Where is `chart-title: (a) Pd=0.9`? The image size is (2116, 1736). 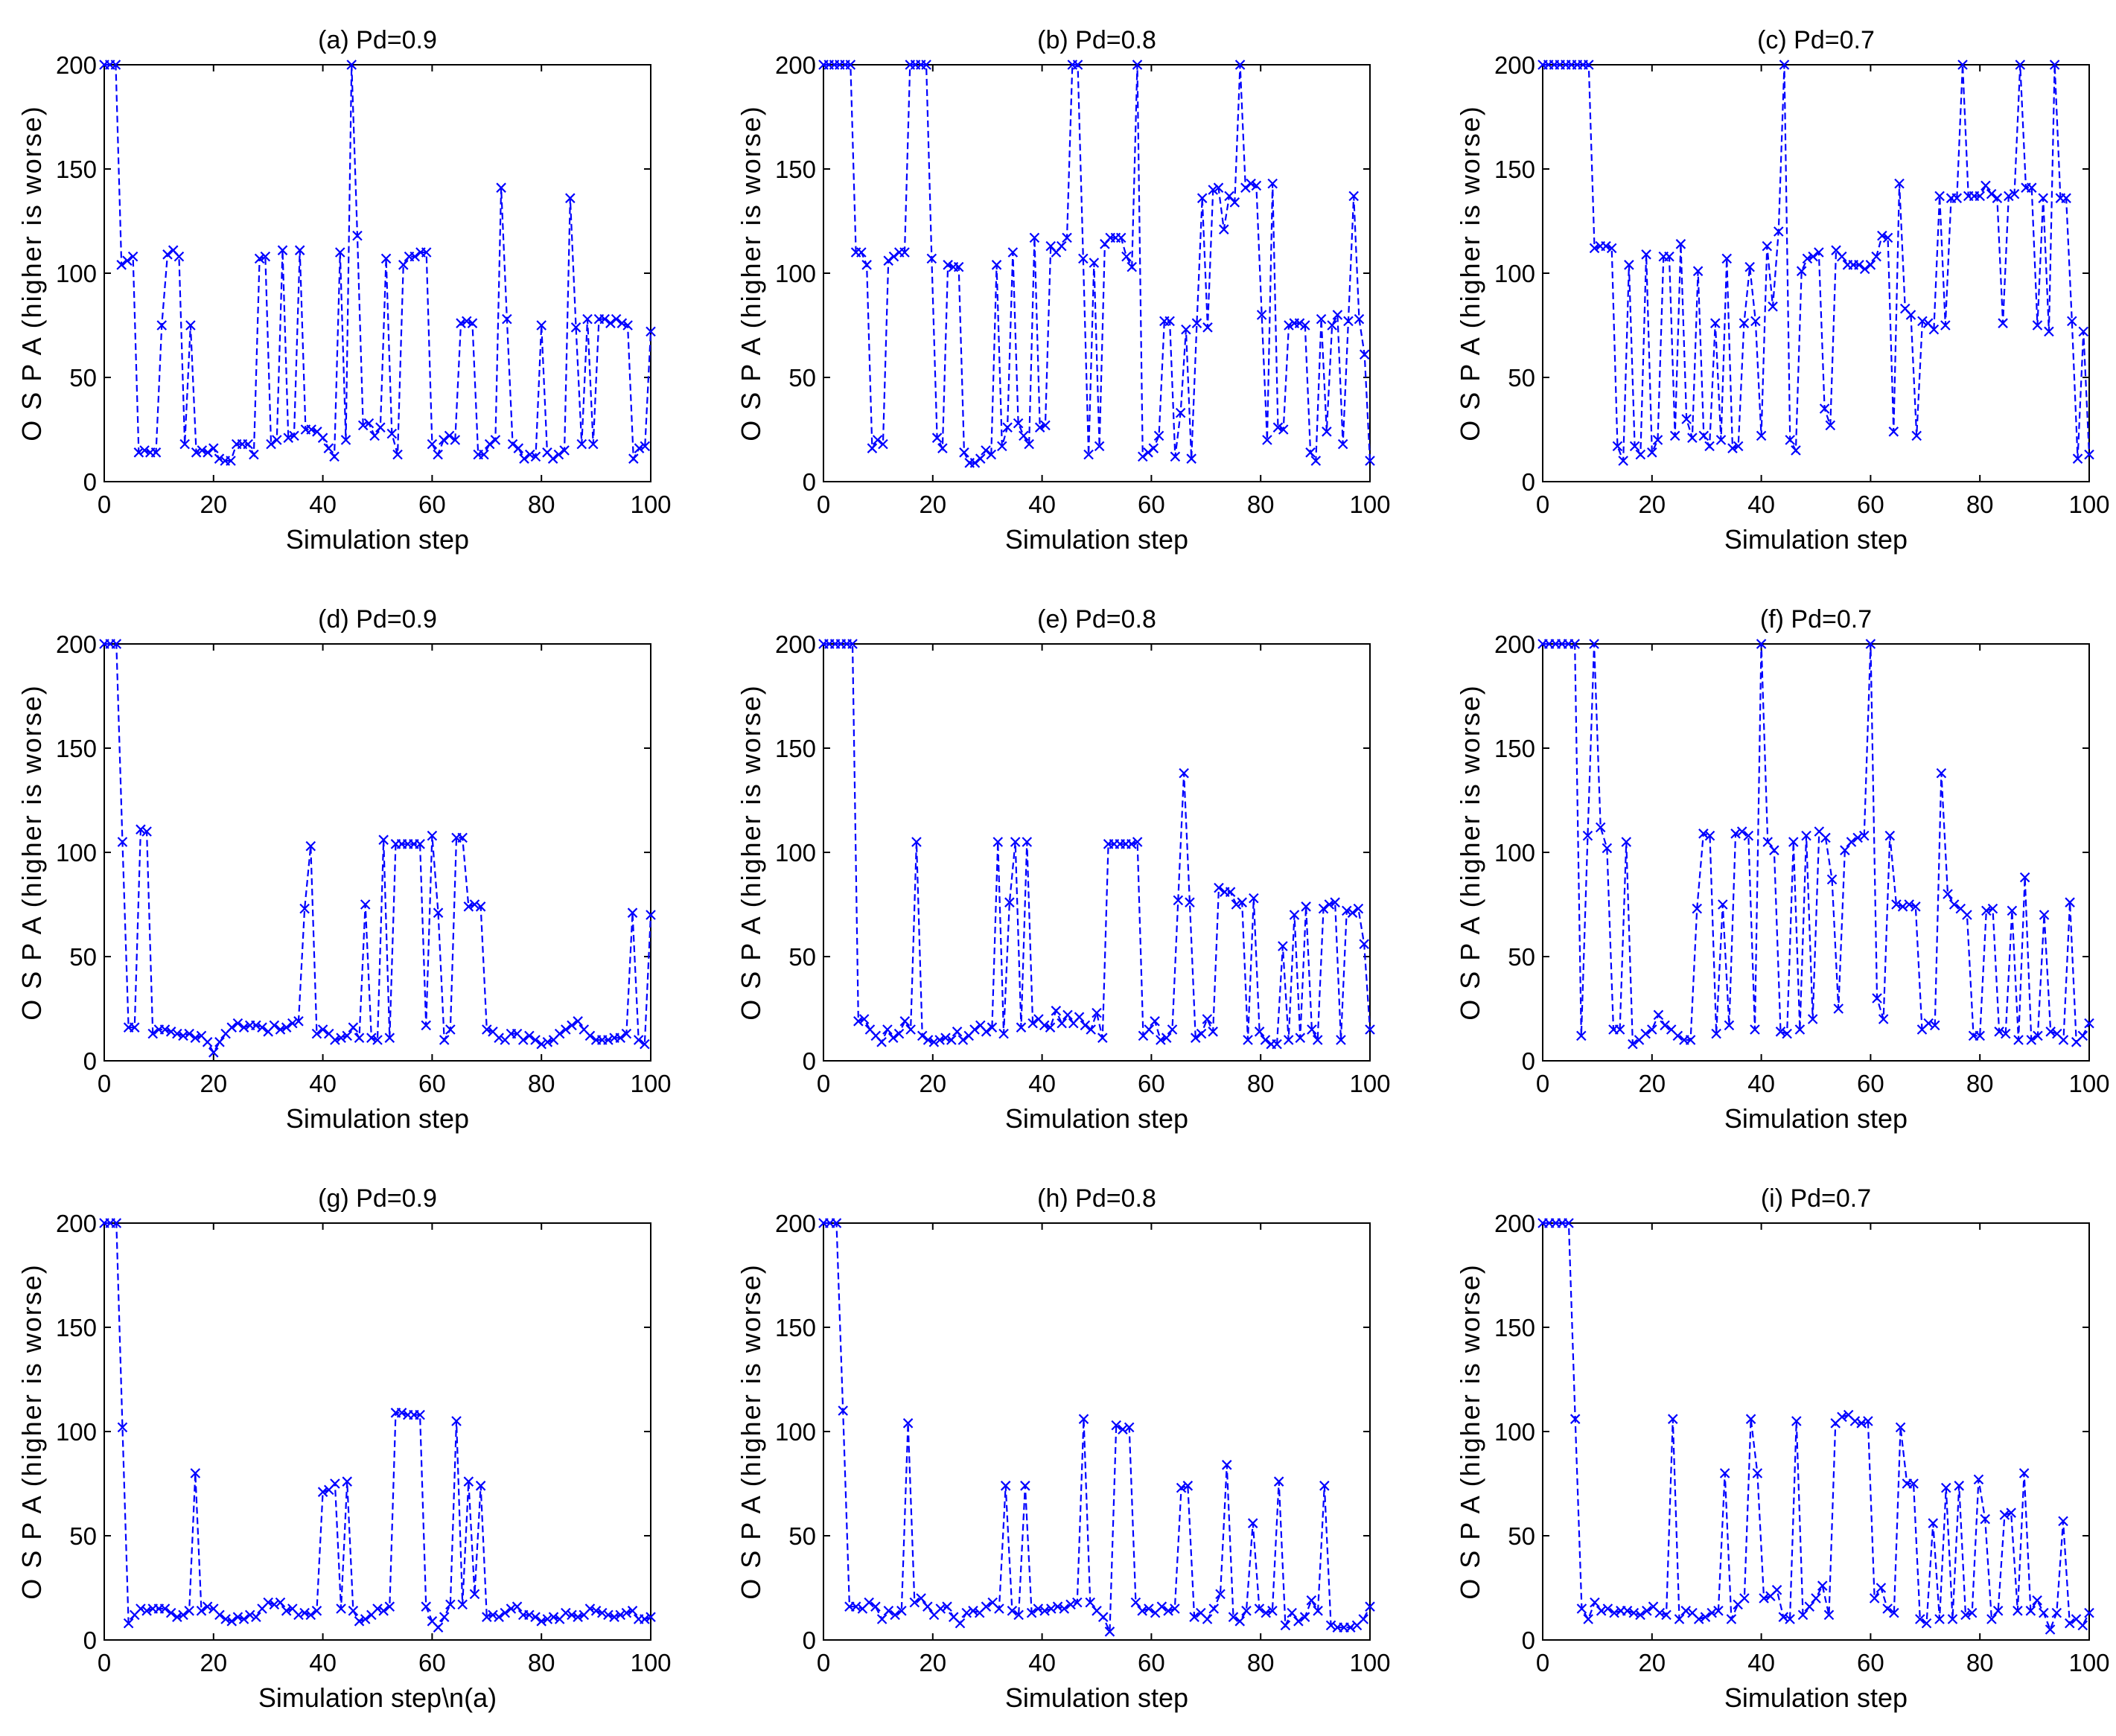 chart-title: (a) Pd=0.9 is located at coordinates (377, 40).